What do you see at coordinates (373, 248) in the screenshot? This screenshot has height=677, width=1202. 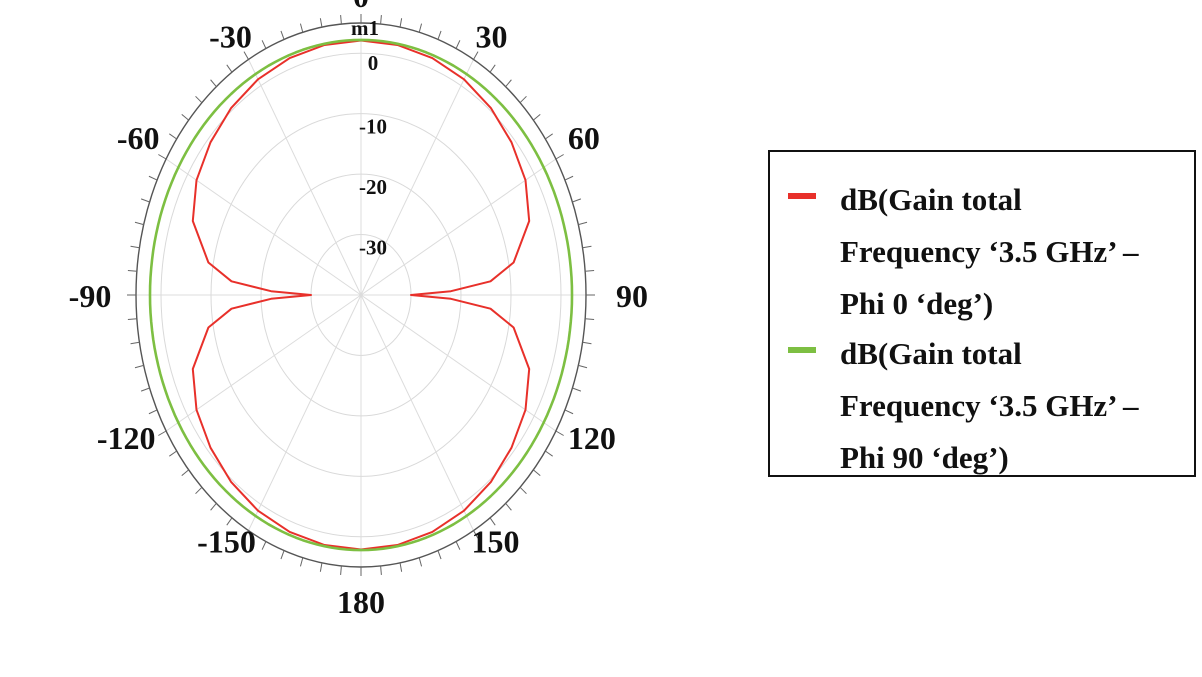 I see `radial-label-minus-30: -30` at bounding box center [373, 248].